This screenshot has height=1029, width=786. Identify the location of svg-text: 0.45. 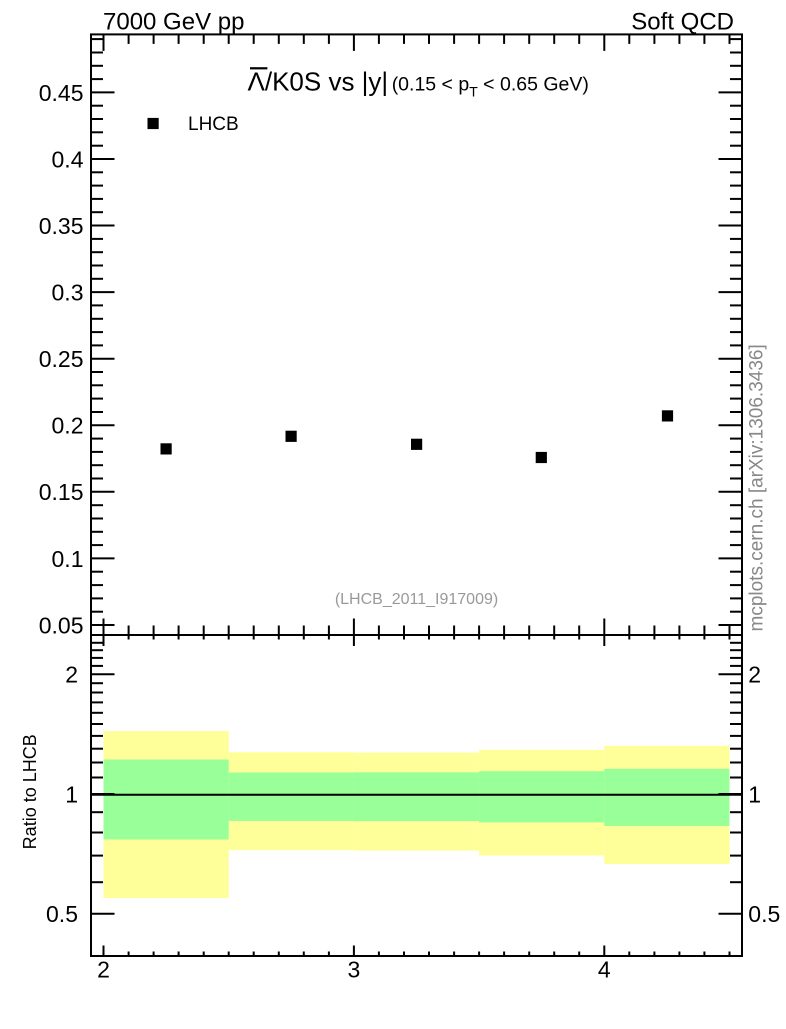
(61, 93).